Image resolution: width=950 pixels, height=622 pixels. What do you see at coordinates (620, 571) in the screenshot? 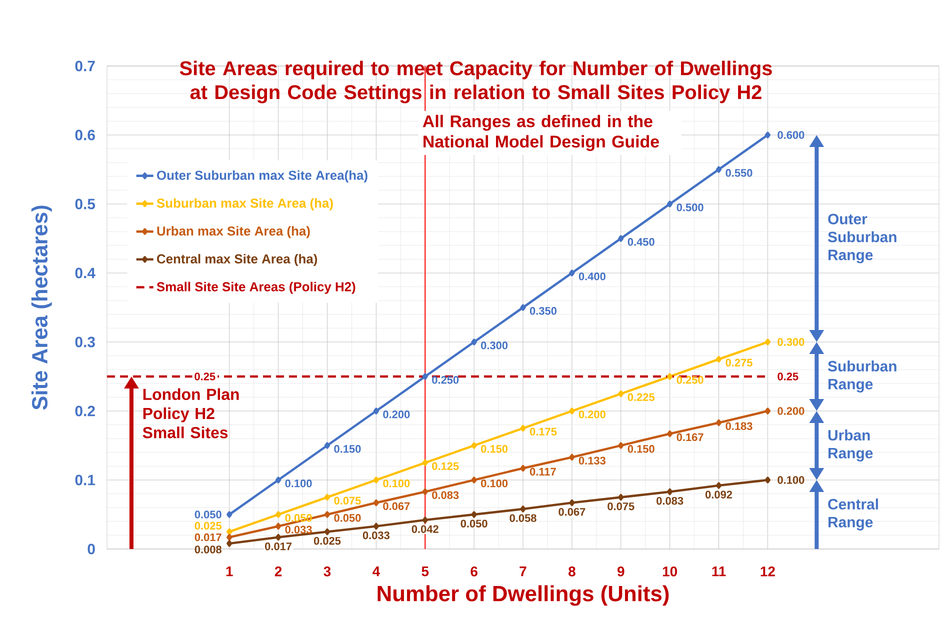
I see `x-tick-label: 9` at bounding box center [620, 571].